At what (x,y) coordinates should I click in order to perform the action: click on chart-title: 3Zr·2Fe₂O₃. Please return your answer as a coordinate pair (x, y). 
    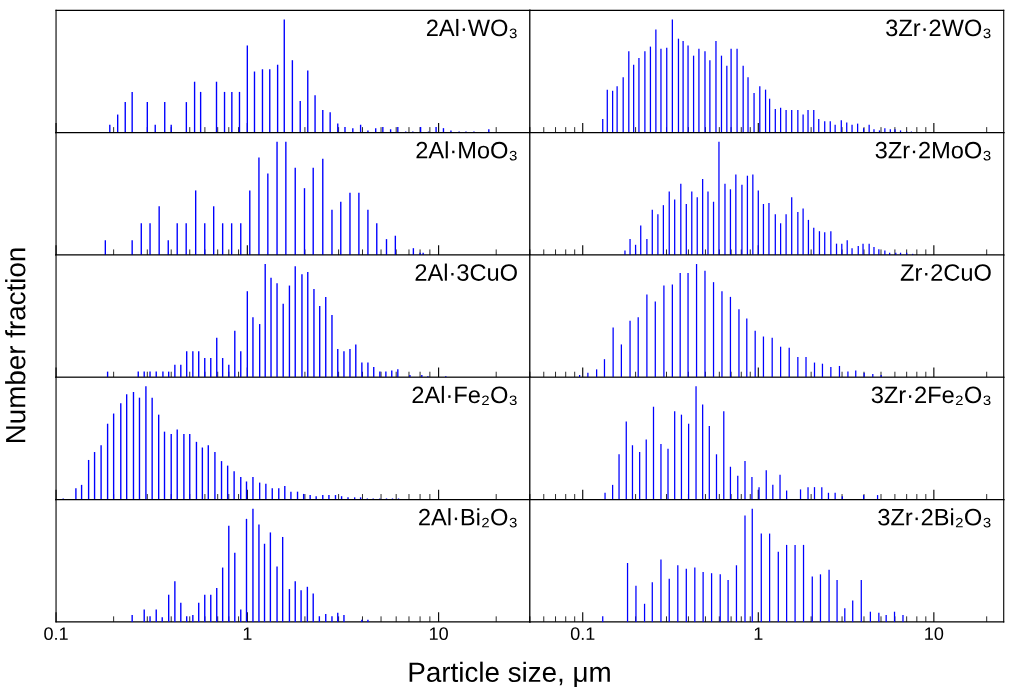
    Looking at the image, I should click on (931, 396).